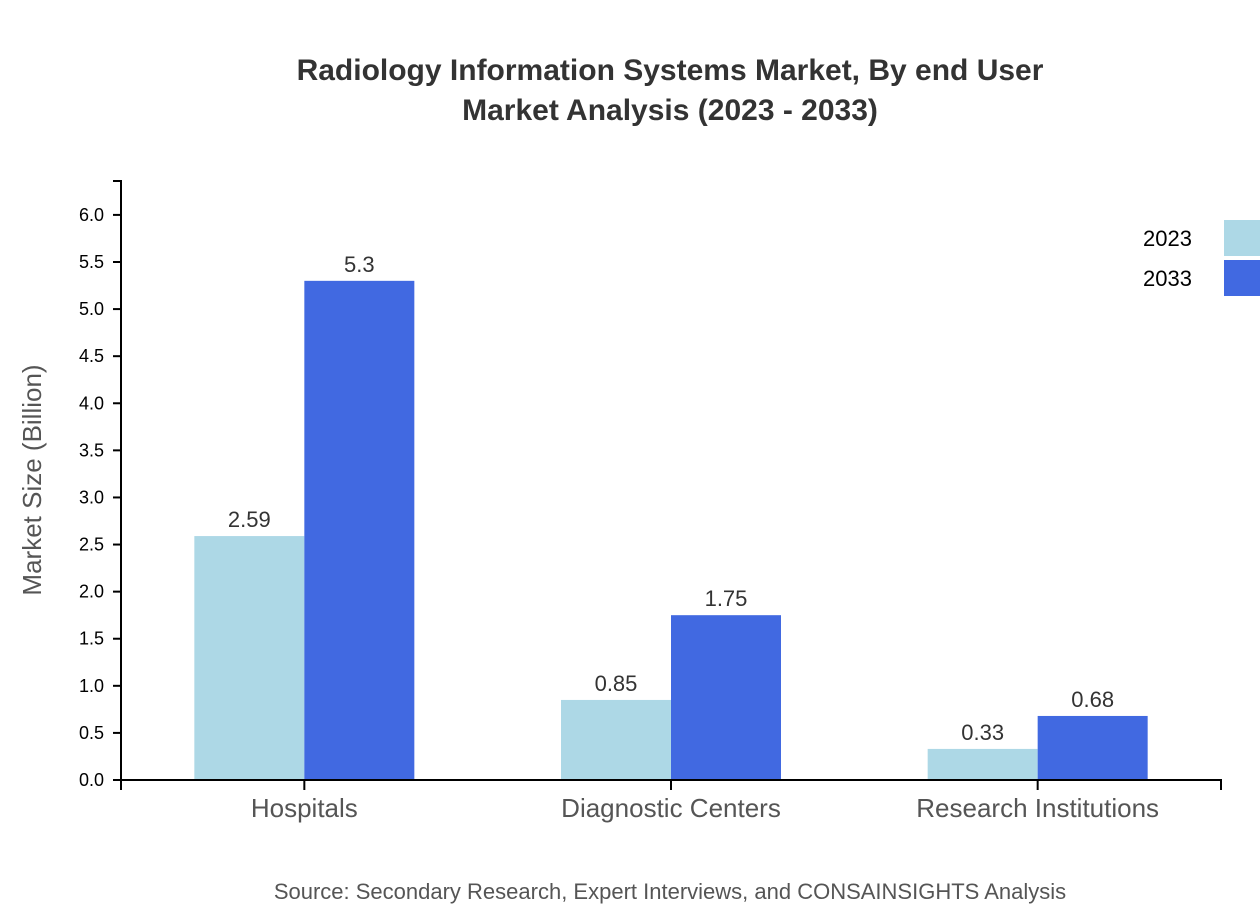 This screenshot has width=1260, height=920. I want to click on y-tick-label: 3.5, so click(91, 450).